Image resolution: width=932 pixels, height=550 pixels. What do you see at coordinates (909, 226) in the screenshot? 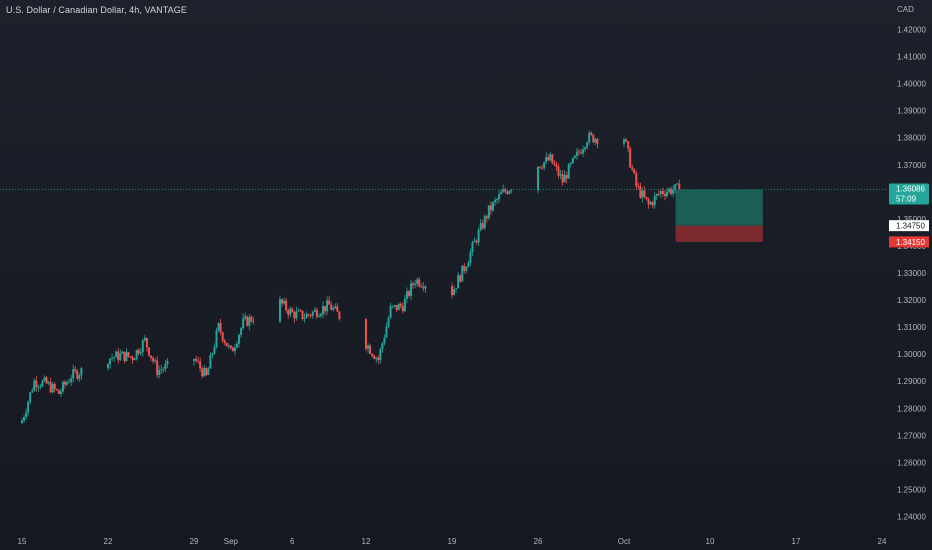
I see `target-price-tag: 1.34750` at bounding box center [909, 226].